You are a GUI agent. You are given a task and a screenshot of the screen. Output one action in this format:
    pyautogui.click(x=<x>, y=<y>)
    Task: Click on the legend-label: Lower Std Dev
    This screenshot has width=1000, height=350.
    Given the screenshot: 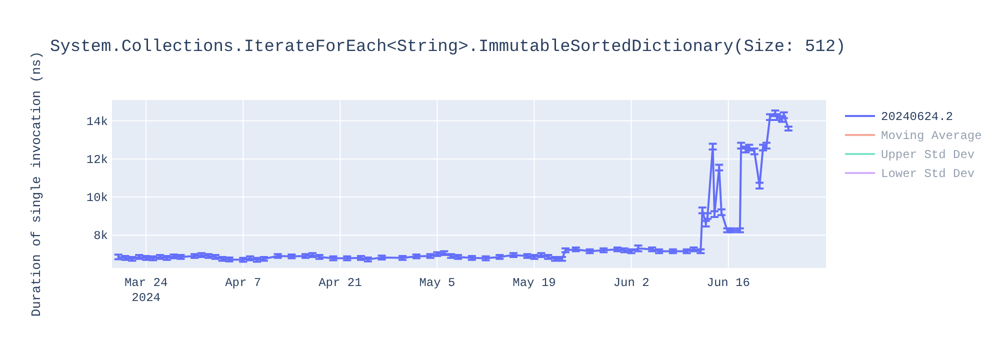 What is the action you would take?
    pyautogui.click(x=928, y=174)
    